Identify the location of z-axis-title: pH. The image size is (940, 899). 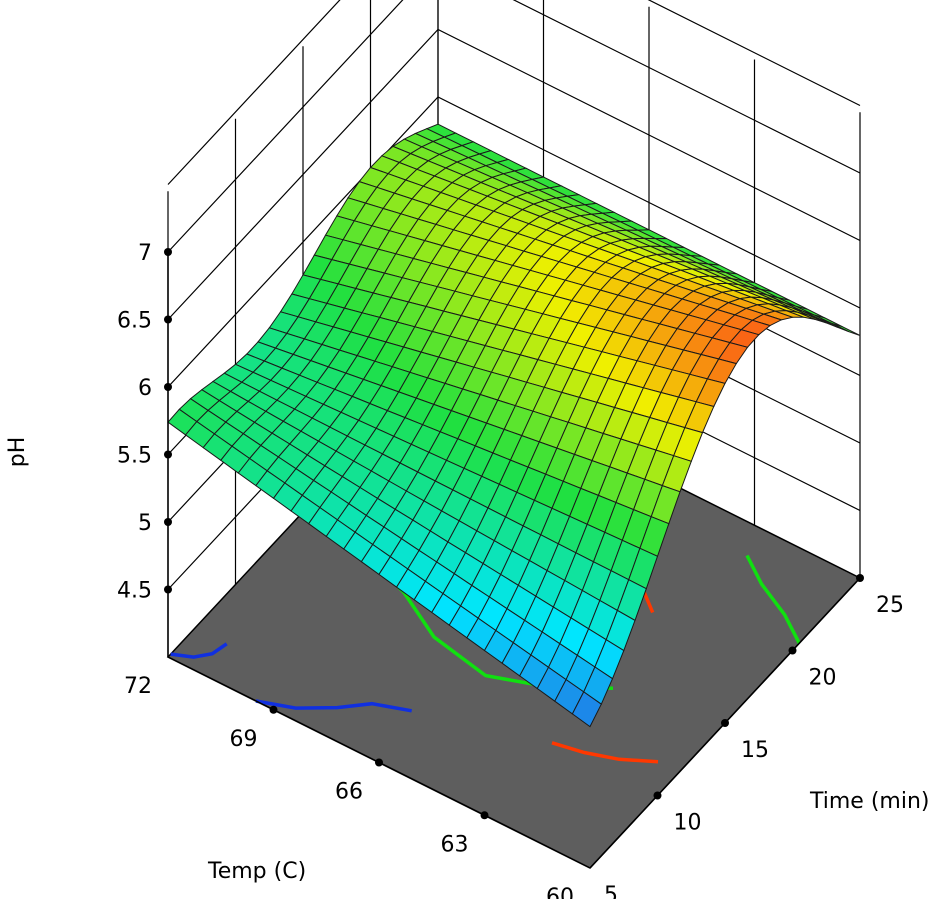
(17, 452).